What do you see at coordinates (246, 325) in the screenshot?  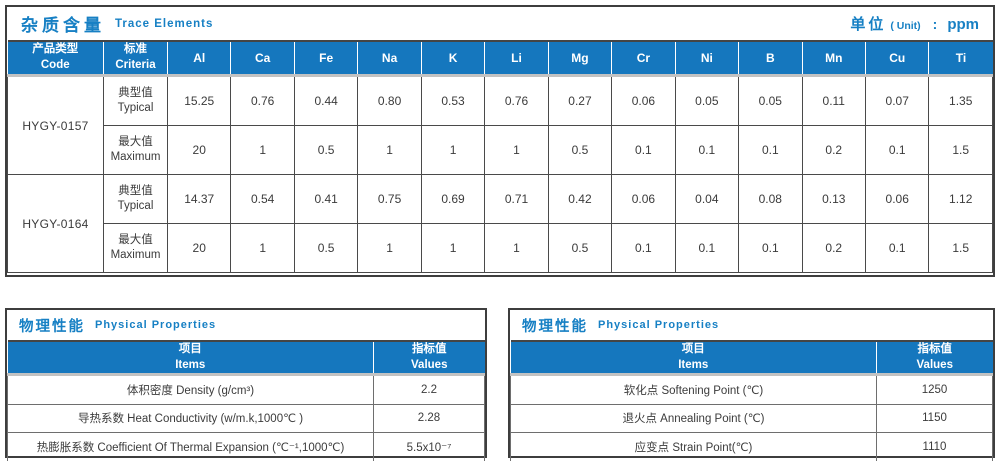 I see `physical-left-title-bar: 物理性能 Physical Properties` at bounding box center [246, 325].